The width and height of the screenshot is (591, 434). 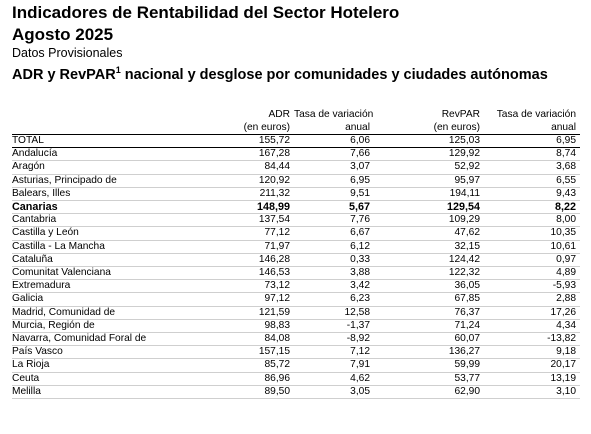 What do you see at coordinates (296, 247) in the screenshot?
I see `table-row: Castilla - La Mancha 71,97 6,12 32,15 10,61` at bounding box center [296, 247].